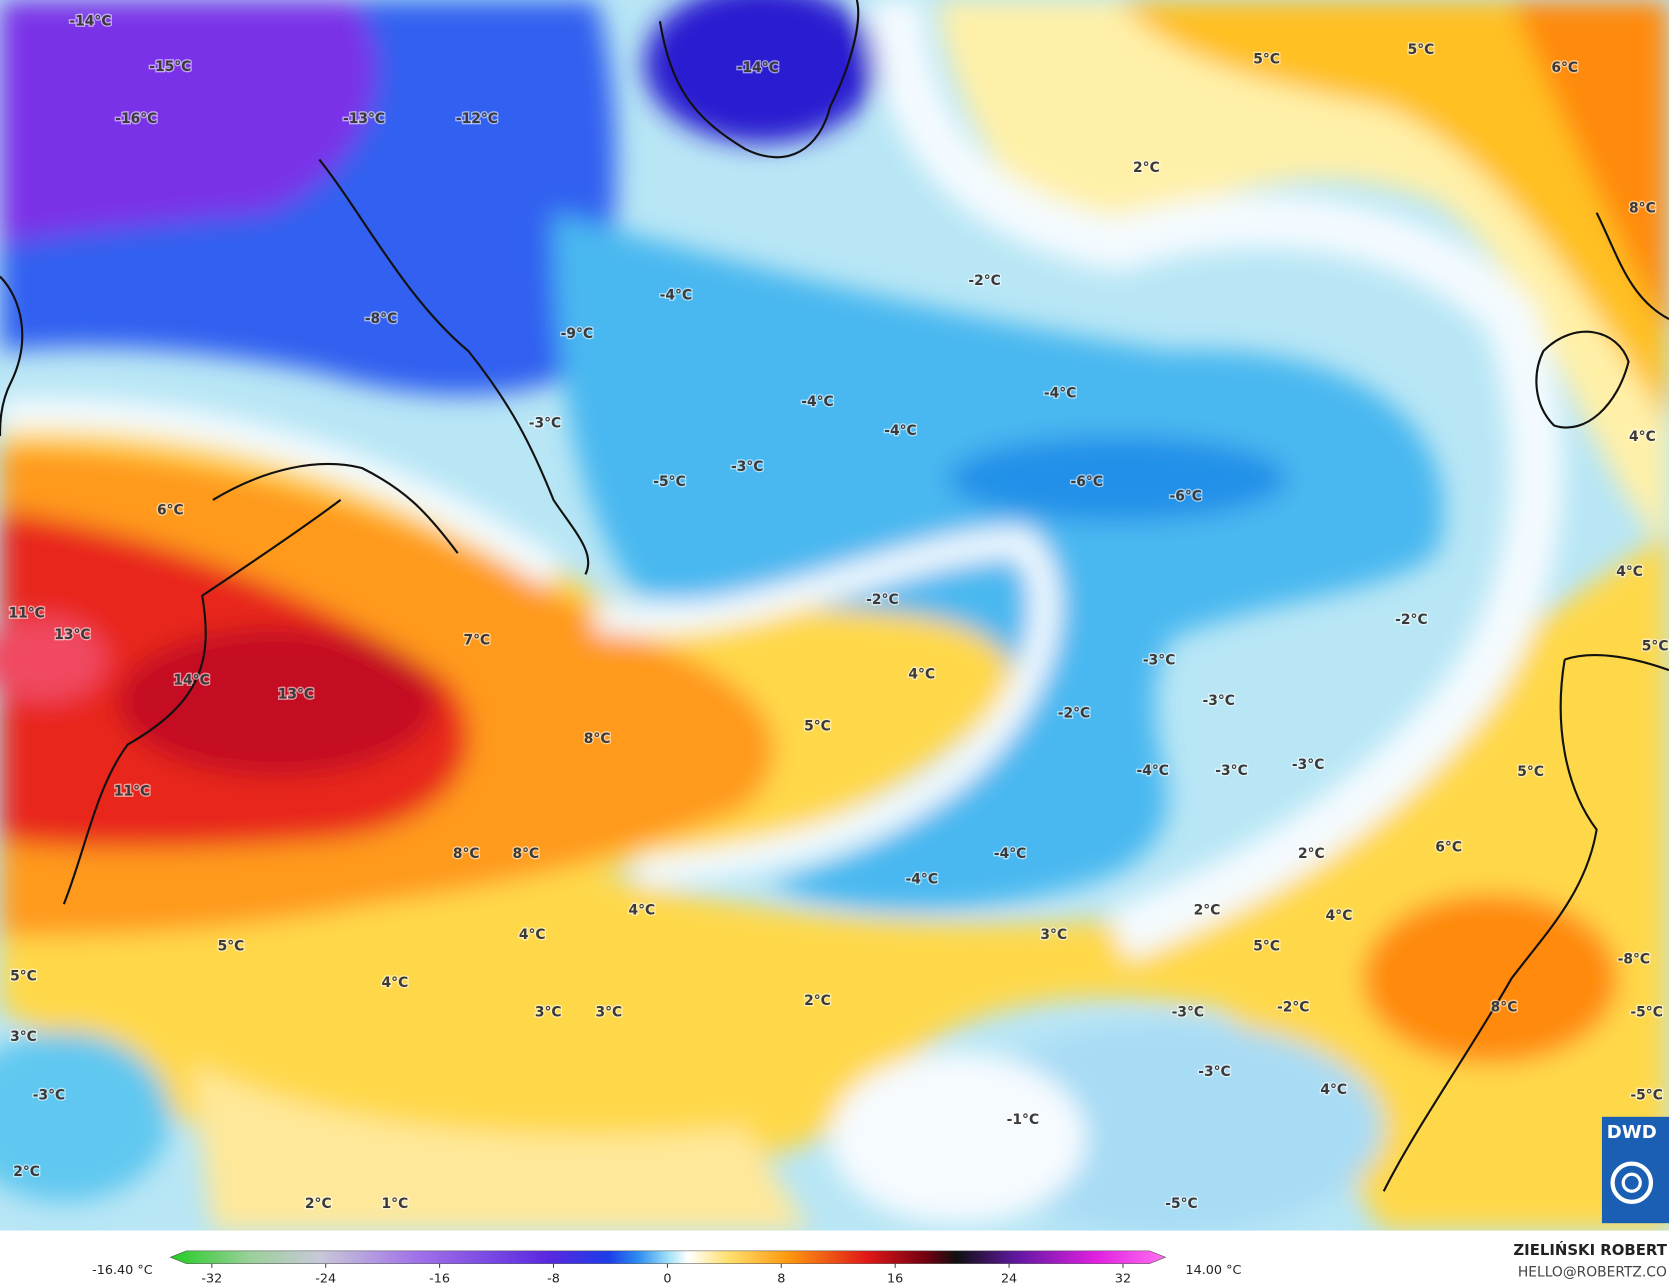 This screenshot has height=1287, width=1669. What do you see at coordinates (191, 681) in the screenshot?
I see `temperature-label: 14°C` at bounding box center [191, 681].